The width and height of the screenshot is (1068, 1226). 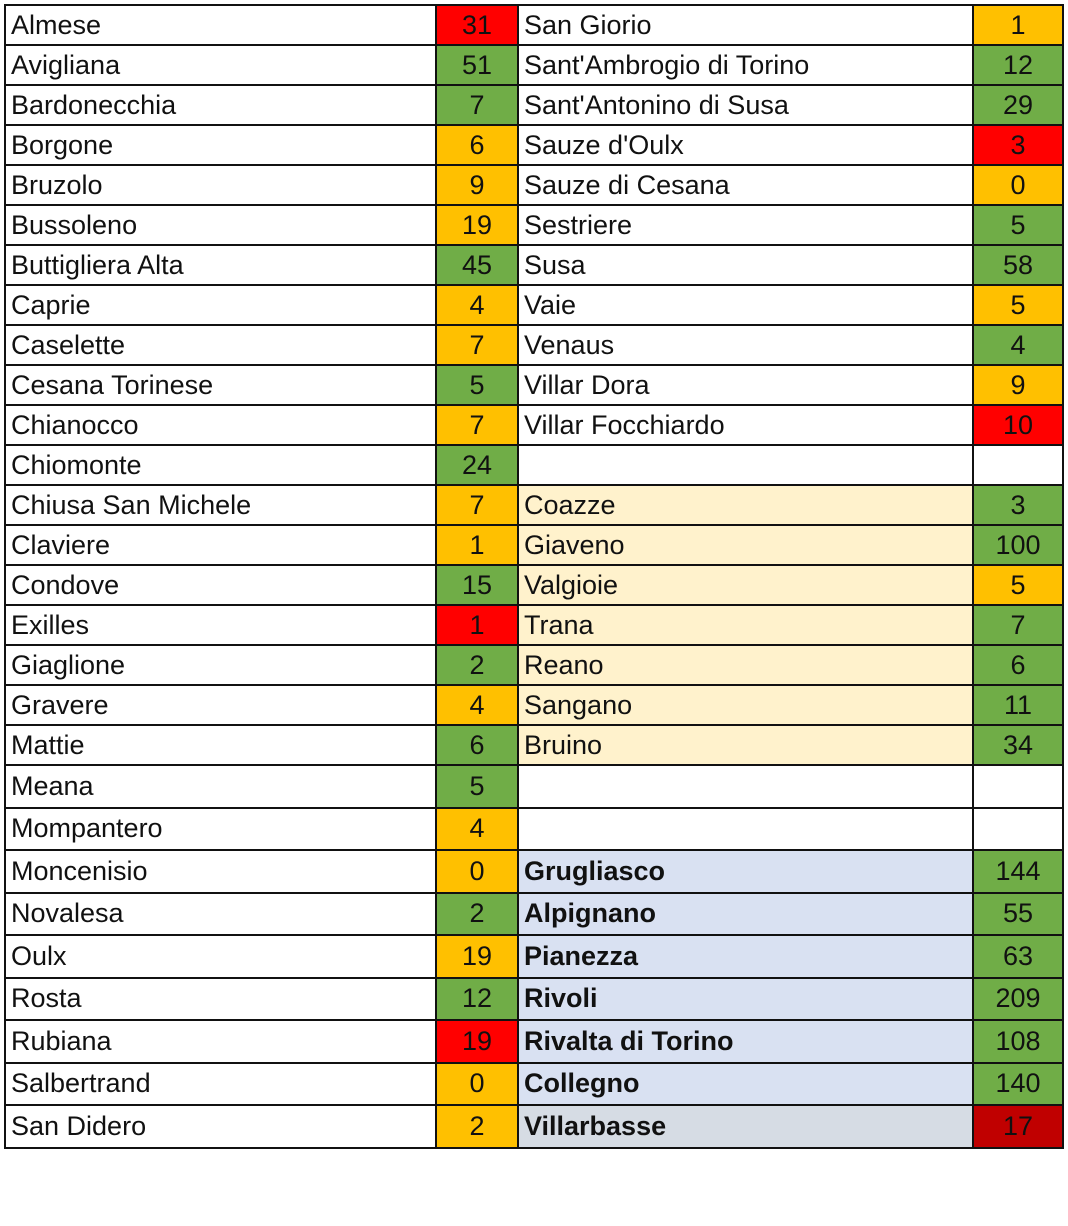 I want to click on case-count: 55, so click(x=1018, y=913).